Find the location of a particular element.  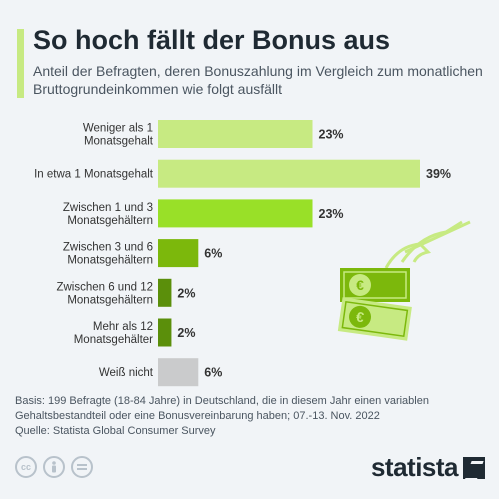

statista-logo: statista is located at coordinates (428, 467).